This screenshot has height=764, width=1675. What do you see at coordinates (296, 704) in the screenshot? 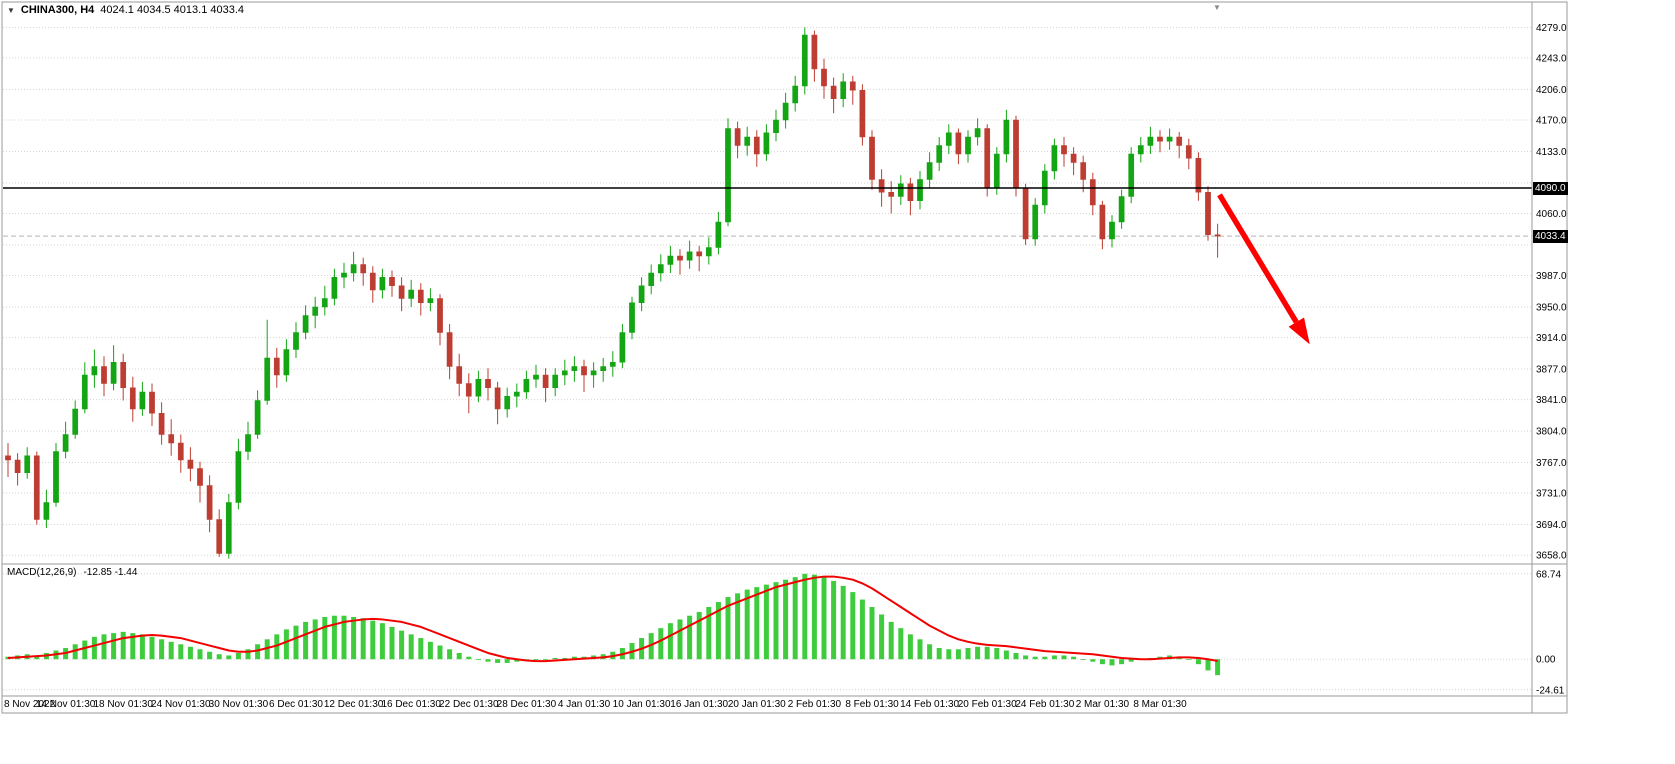
I see `svg-text: 6 Dec 01:30` at bounding box center [296, 704].